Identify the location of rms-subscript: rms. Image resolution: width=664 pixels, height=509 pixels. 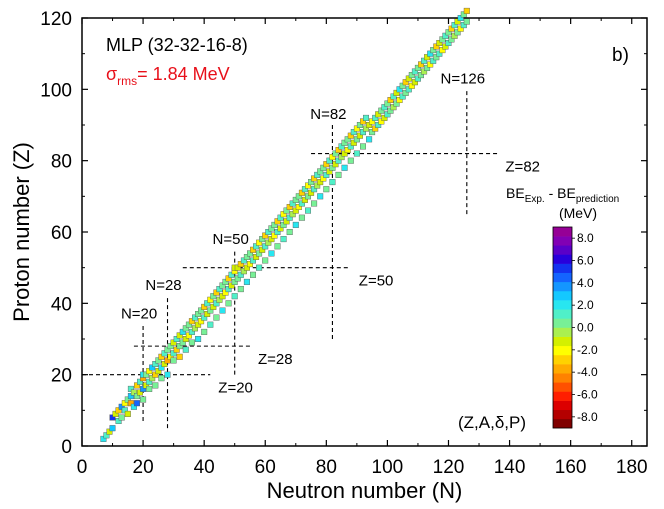
(127, 81).